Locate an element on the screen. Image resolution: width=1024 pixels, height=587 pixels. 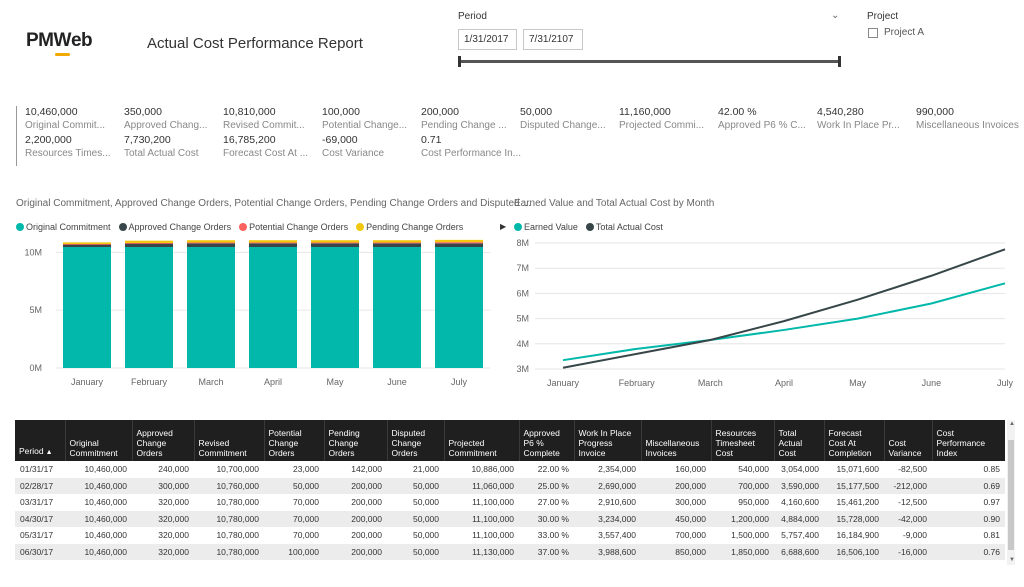
table-cell: 3,234,000 is located at coordinates (607, 518).